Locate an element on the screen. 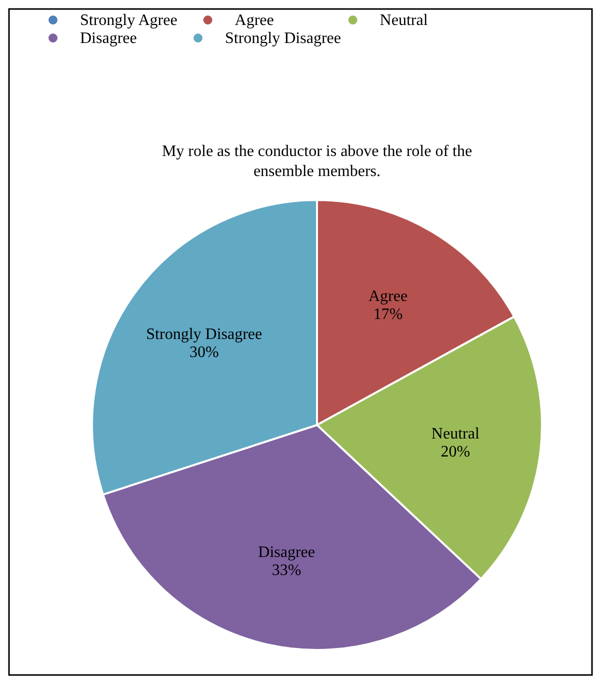 The image size is (597, 680). slice-label: Agree is located at coordinates (388, 296).